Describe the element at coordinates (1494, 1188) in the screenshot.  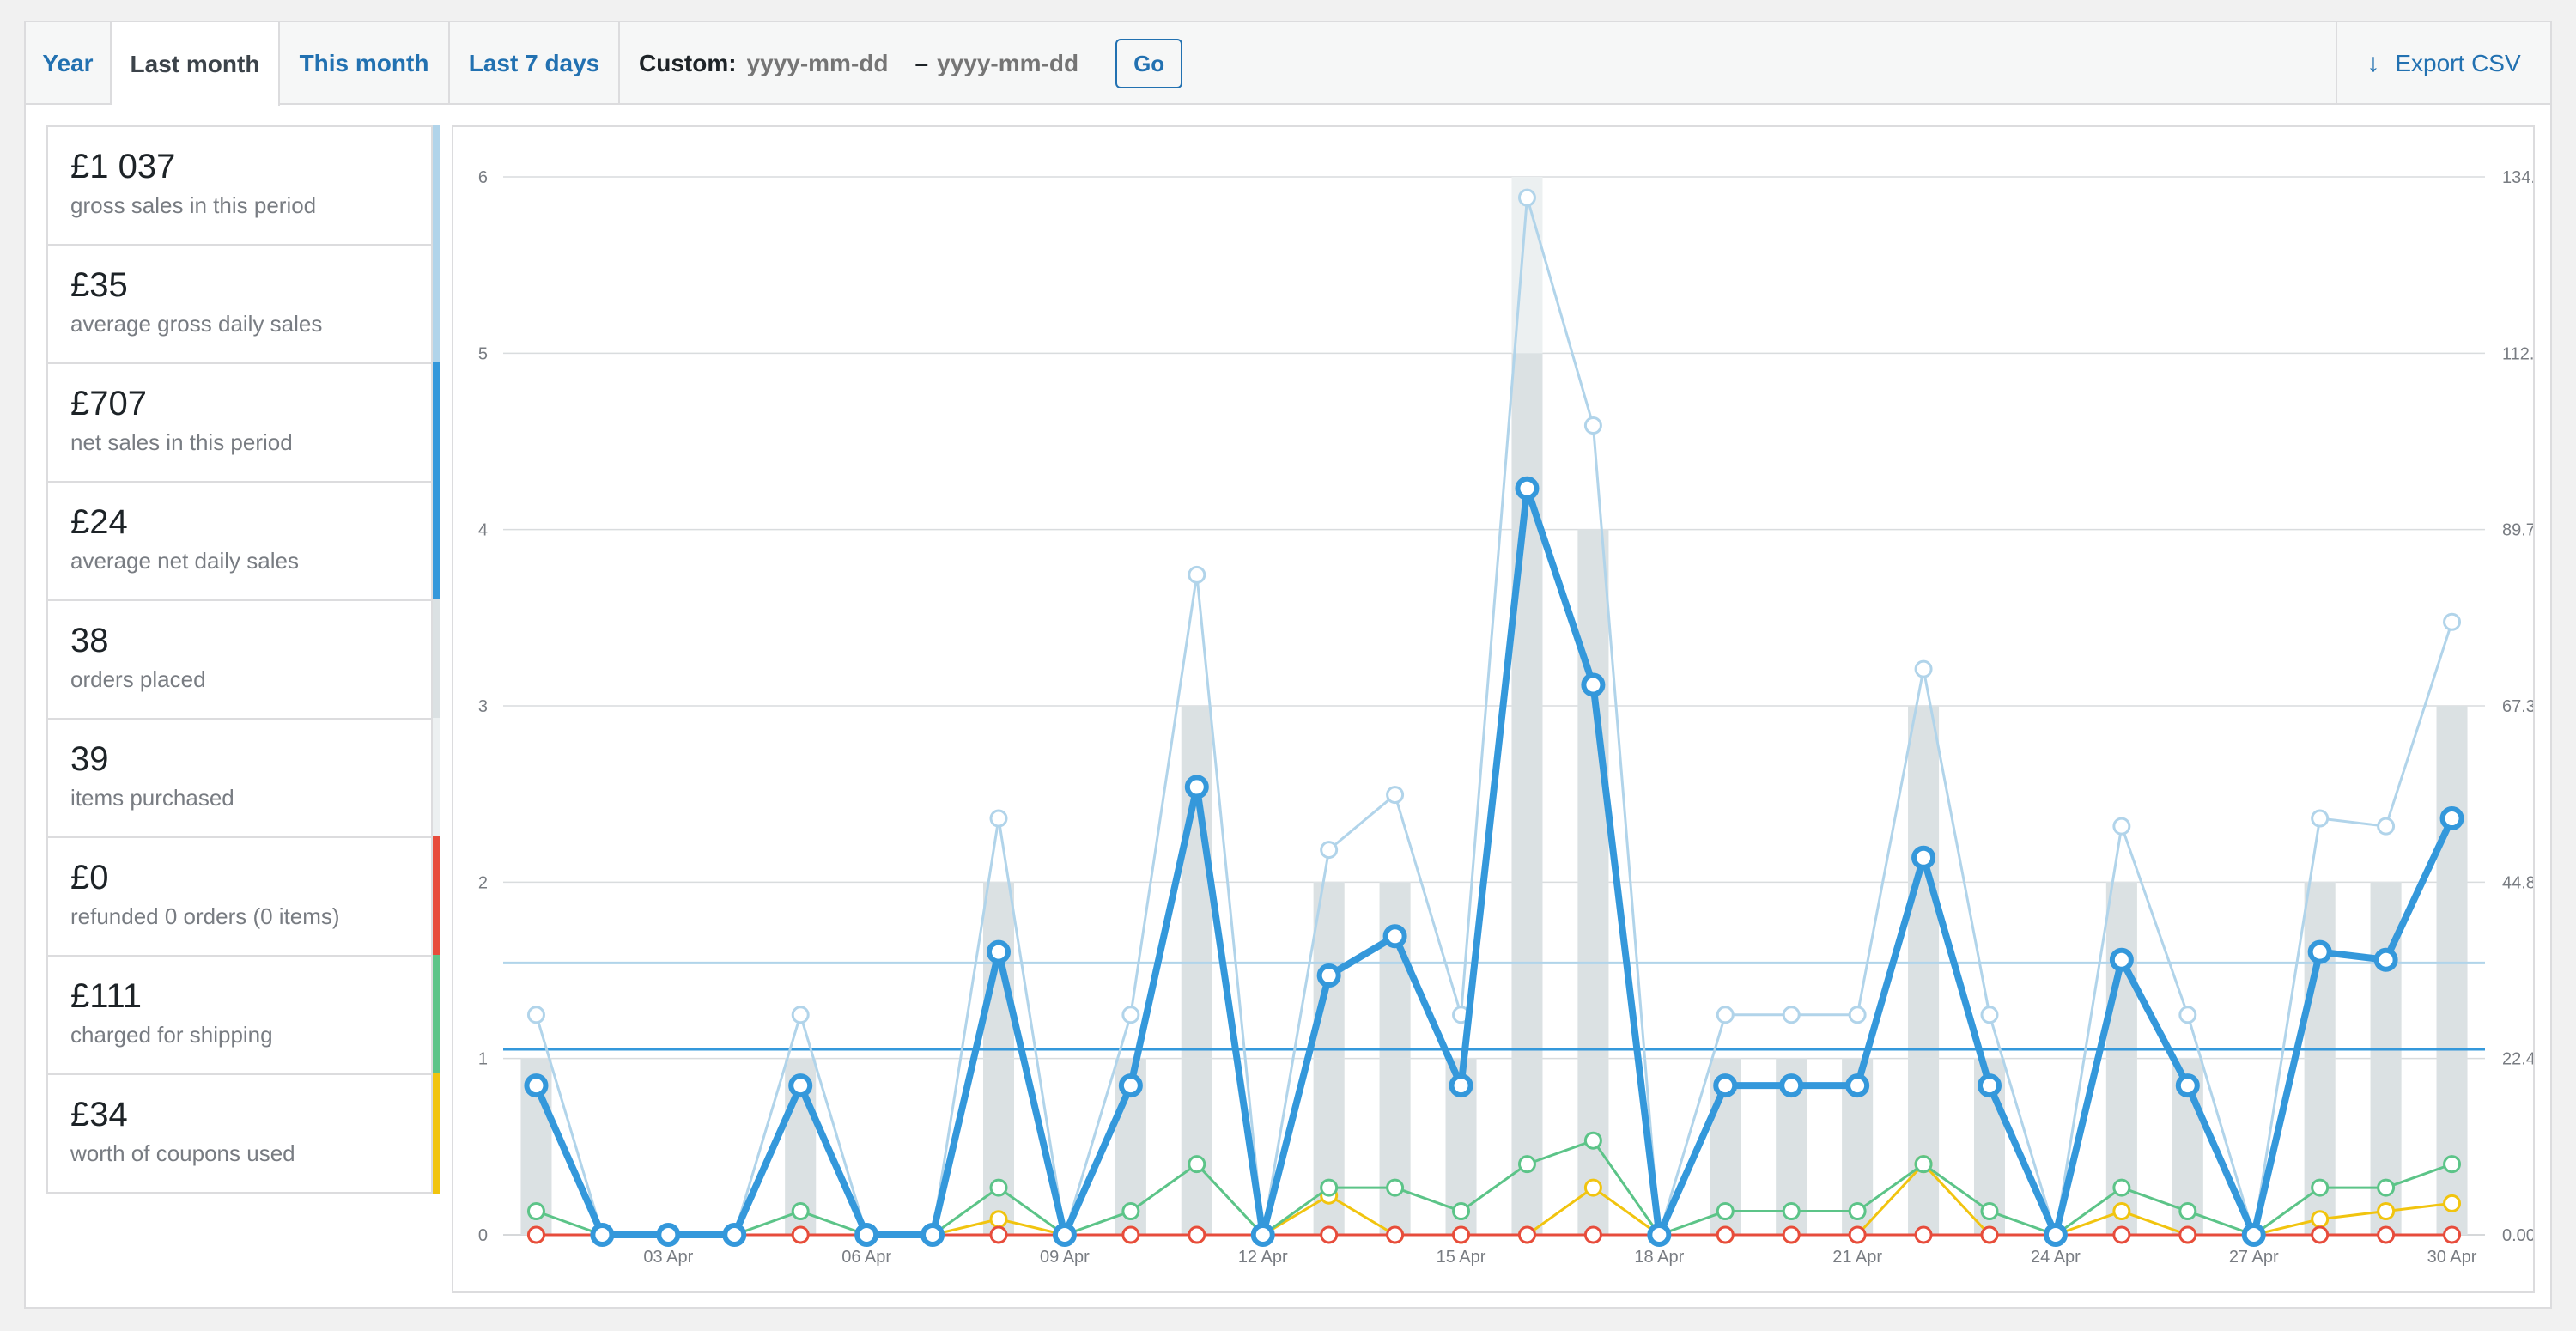
I see `shipping-line` at that location.